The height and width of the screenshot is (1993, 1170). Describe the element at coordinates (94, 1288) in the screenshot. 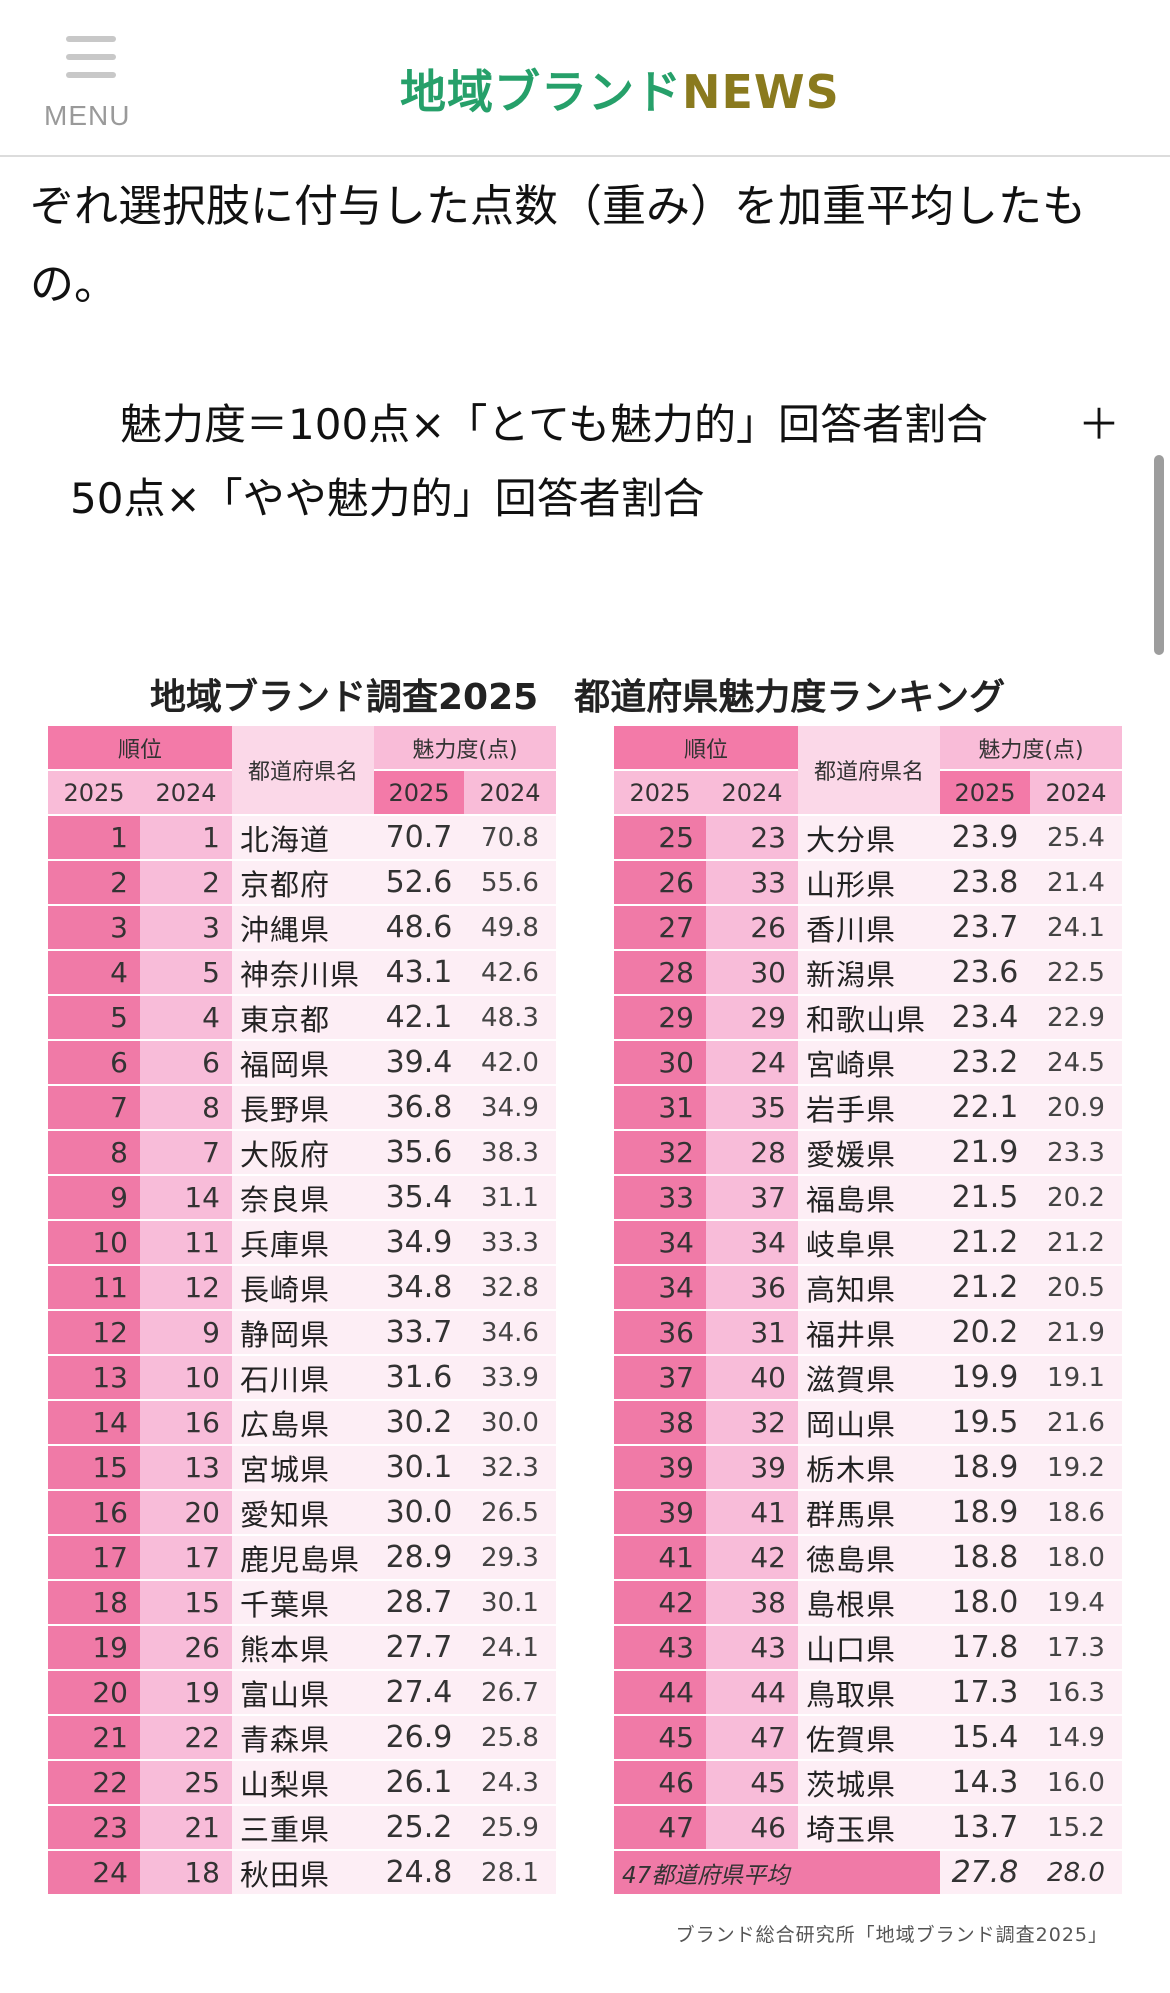

I see `rank-2025-cell: 11` at that location.